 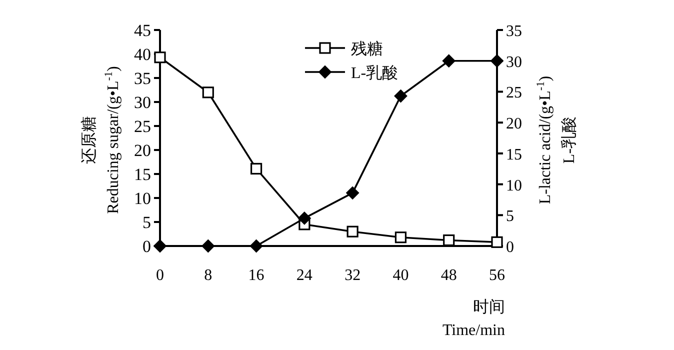 I want to click on x-tick-label: 8, so click(x=208, y=275).